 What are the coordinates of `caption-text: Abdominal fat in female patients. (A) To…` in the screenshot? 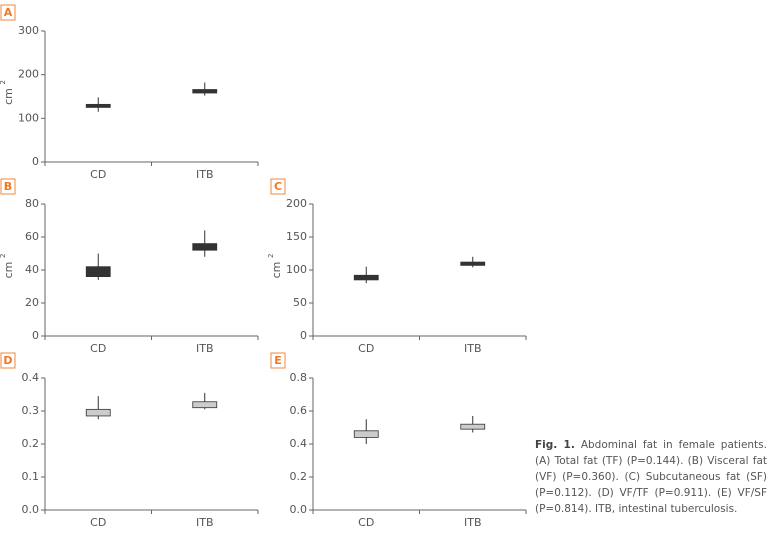 It's located at (651, 477).